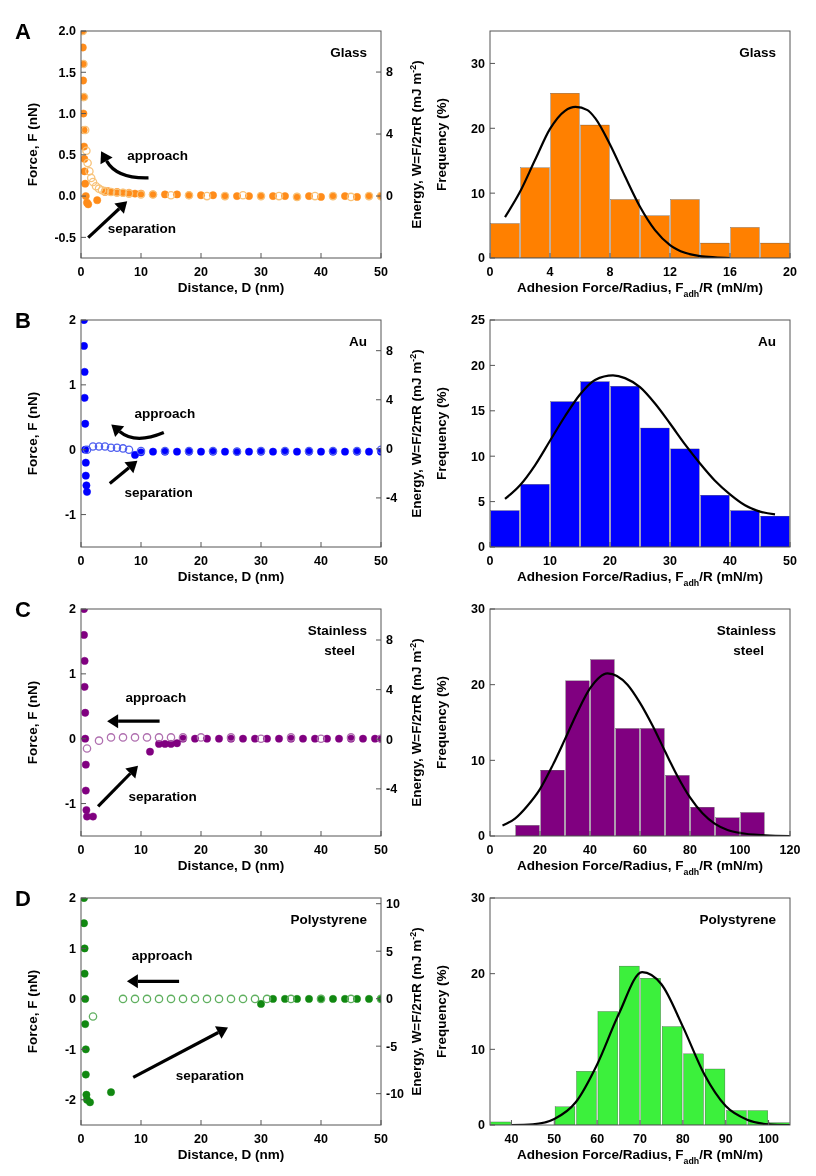  What do you see at coordinates (65, 237) in the screenshot?
I see `y-tick-label: -0.5` at bounding box center [65, 237].